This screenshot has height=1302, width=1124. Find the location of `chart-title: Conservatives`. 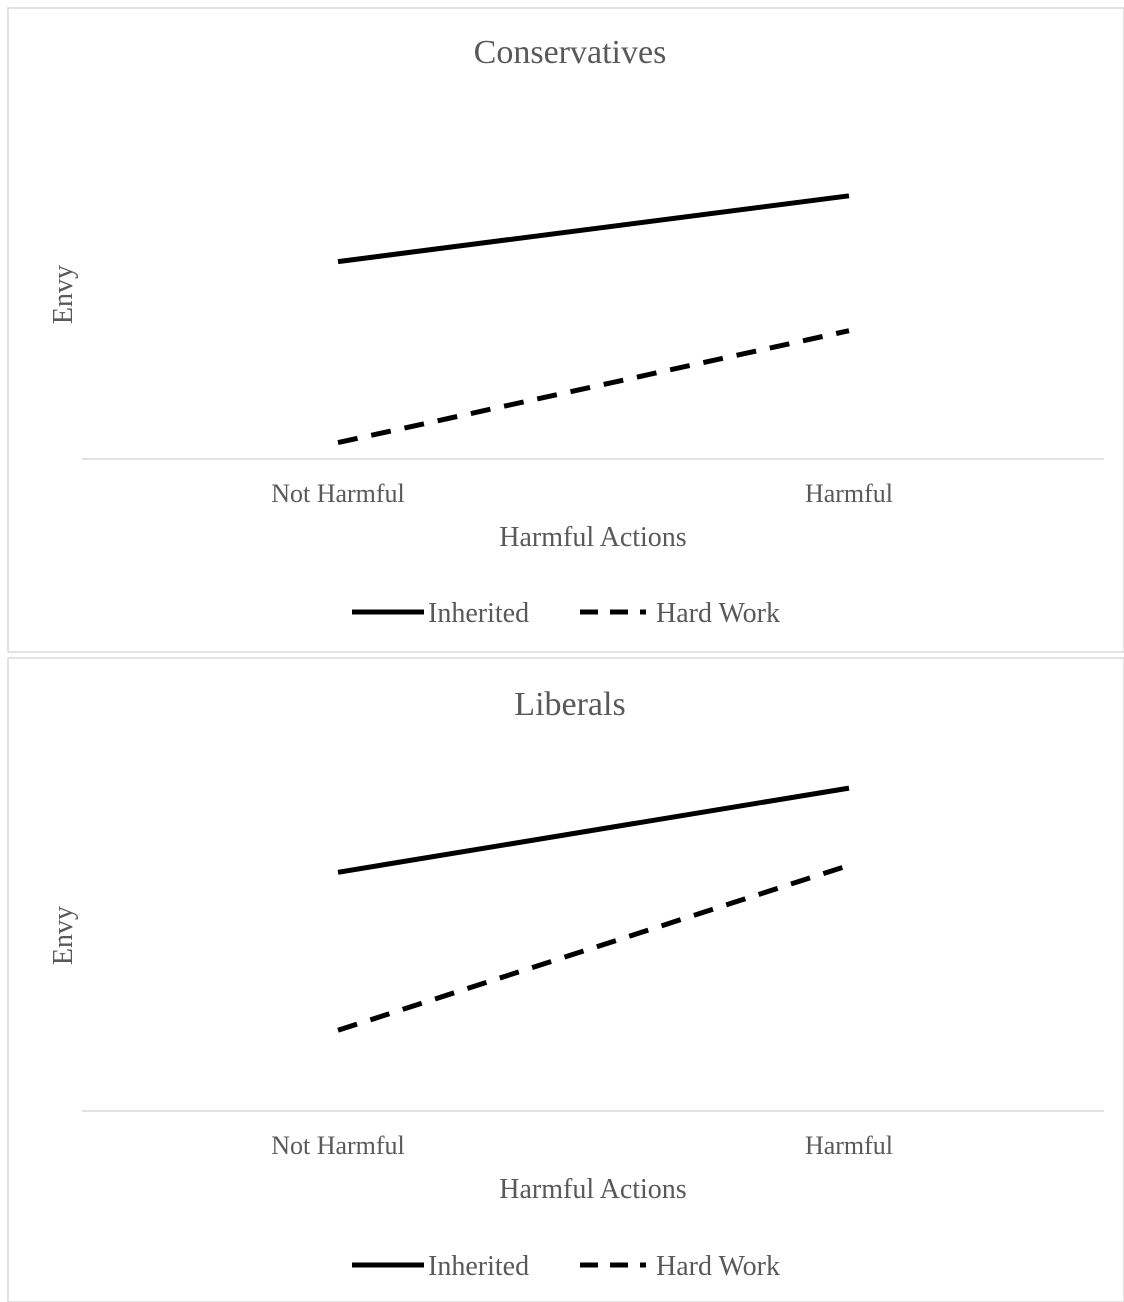

chart-title: Conservatives is located at coordinates (570, 52).